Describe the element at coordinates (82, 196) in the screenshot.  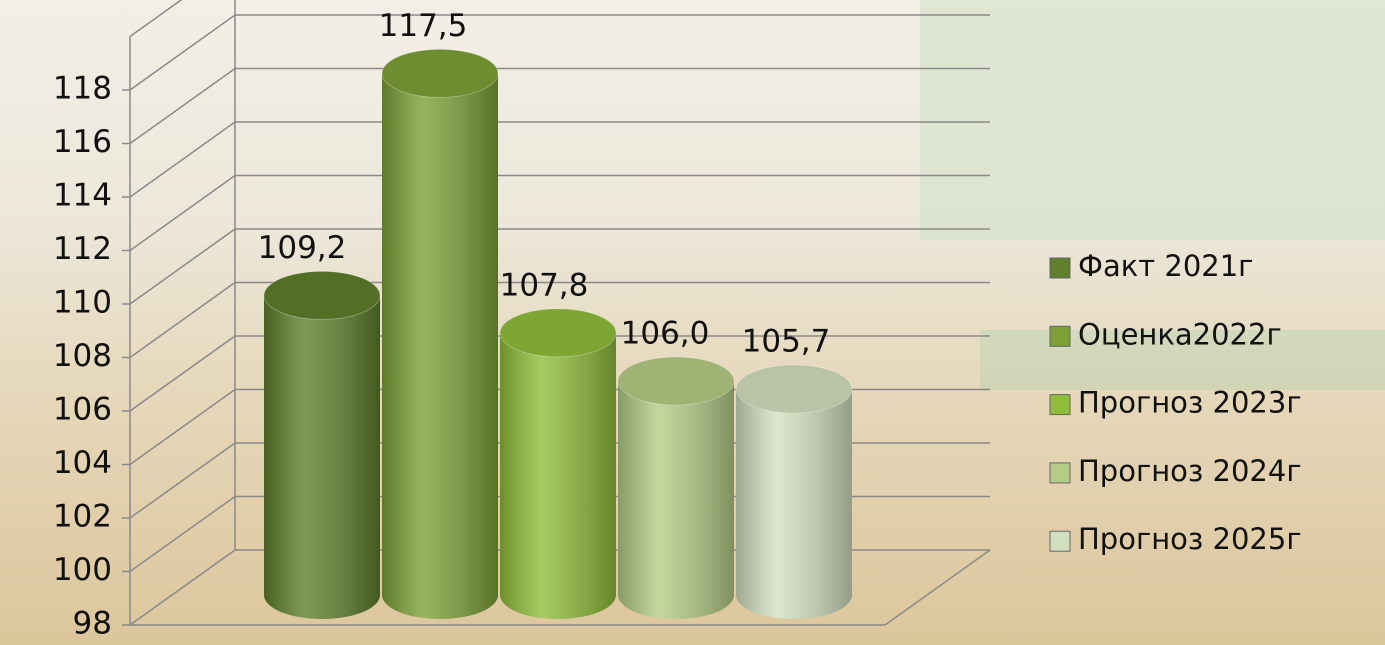
I see `y-tick-label: 114` at that location.